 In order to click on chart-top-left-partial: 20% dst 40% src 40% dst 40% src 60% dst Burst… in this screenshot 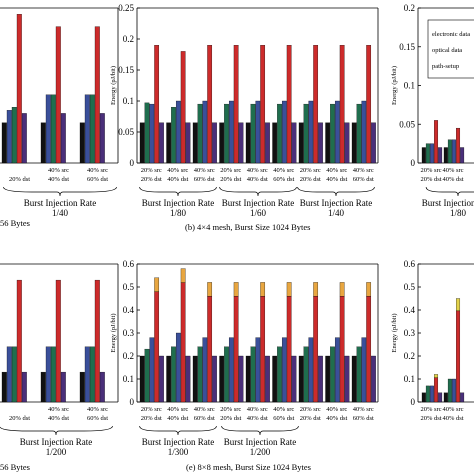, I will do `click(59, 117)`.